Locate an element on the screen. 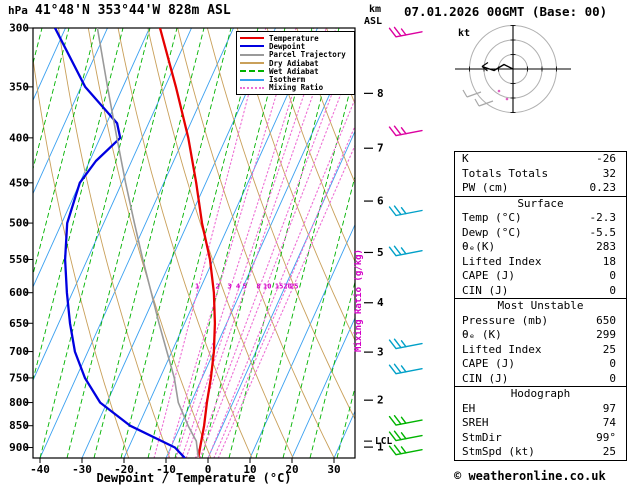 The height and width of the screenshot is (486, 629). mixing-ratio-line is located at coordinates (286, 301).